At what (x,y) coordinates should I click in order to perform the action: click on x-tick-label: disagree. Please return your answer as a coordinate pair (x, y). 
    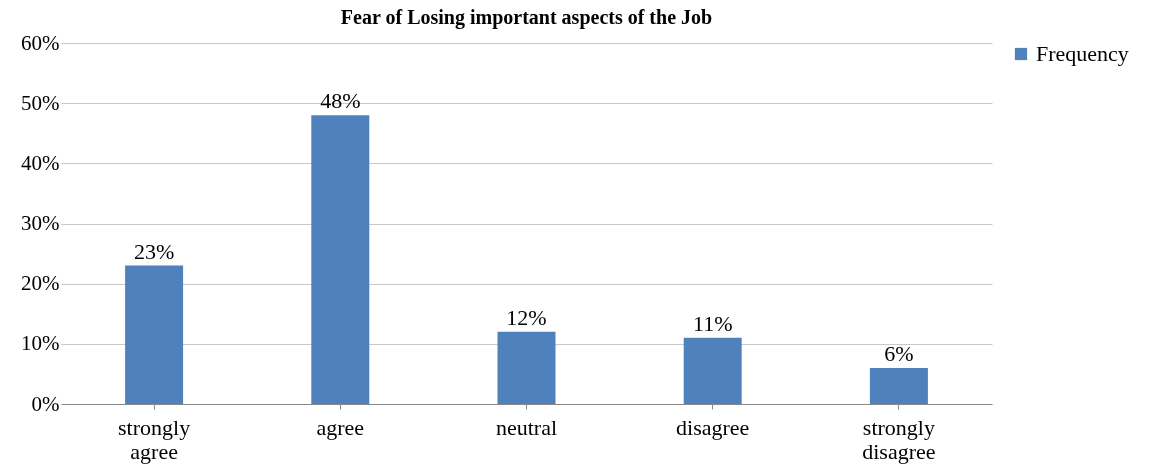
    Looking at the image, I should click on (713, 427).